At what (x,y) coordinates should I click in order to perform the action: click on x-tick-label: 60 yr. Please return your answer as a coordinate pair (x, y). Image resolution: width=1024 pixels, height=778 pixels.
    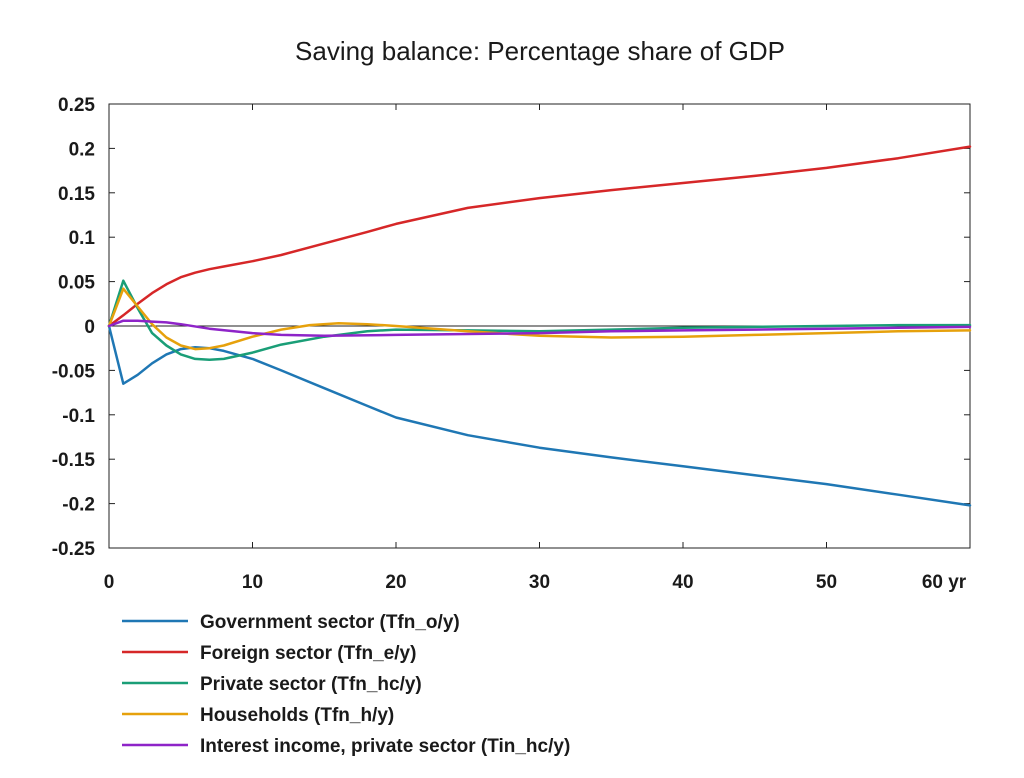
    Looking at the image, I should click on (944, 582).